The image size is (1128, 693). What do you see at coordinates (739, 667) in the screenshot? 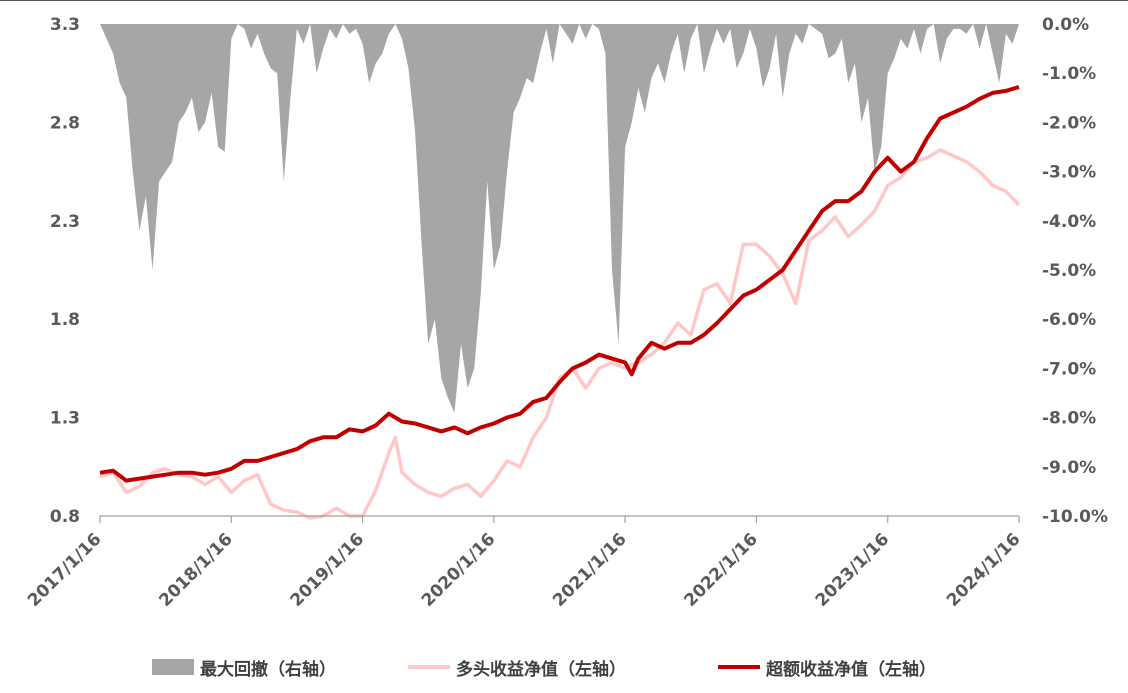
I see `legend-swatch-excess` at bounding box center [739, 667].